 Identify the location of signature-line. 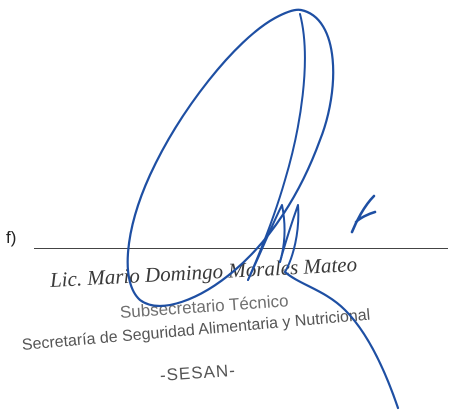
(241, 248).